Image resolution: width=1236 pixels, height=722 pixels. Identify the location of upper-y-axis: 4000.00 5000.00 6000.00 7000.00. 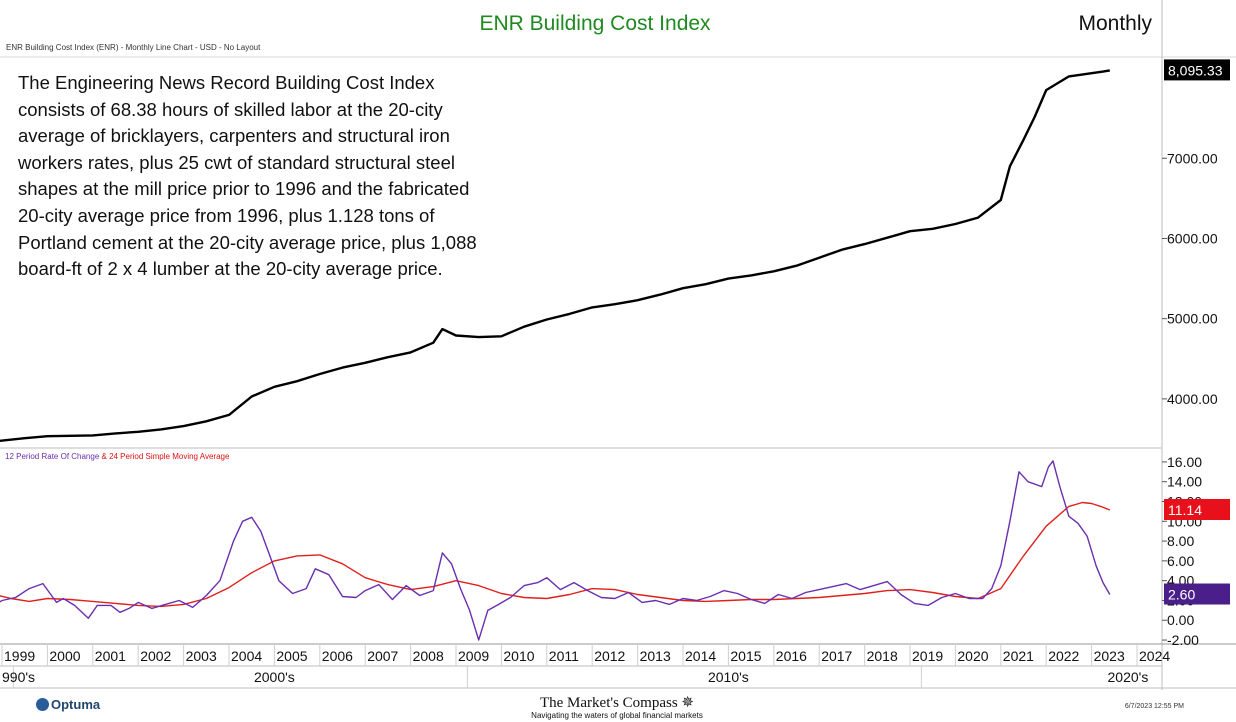
(1190, 278).